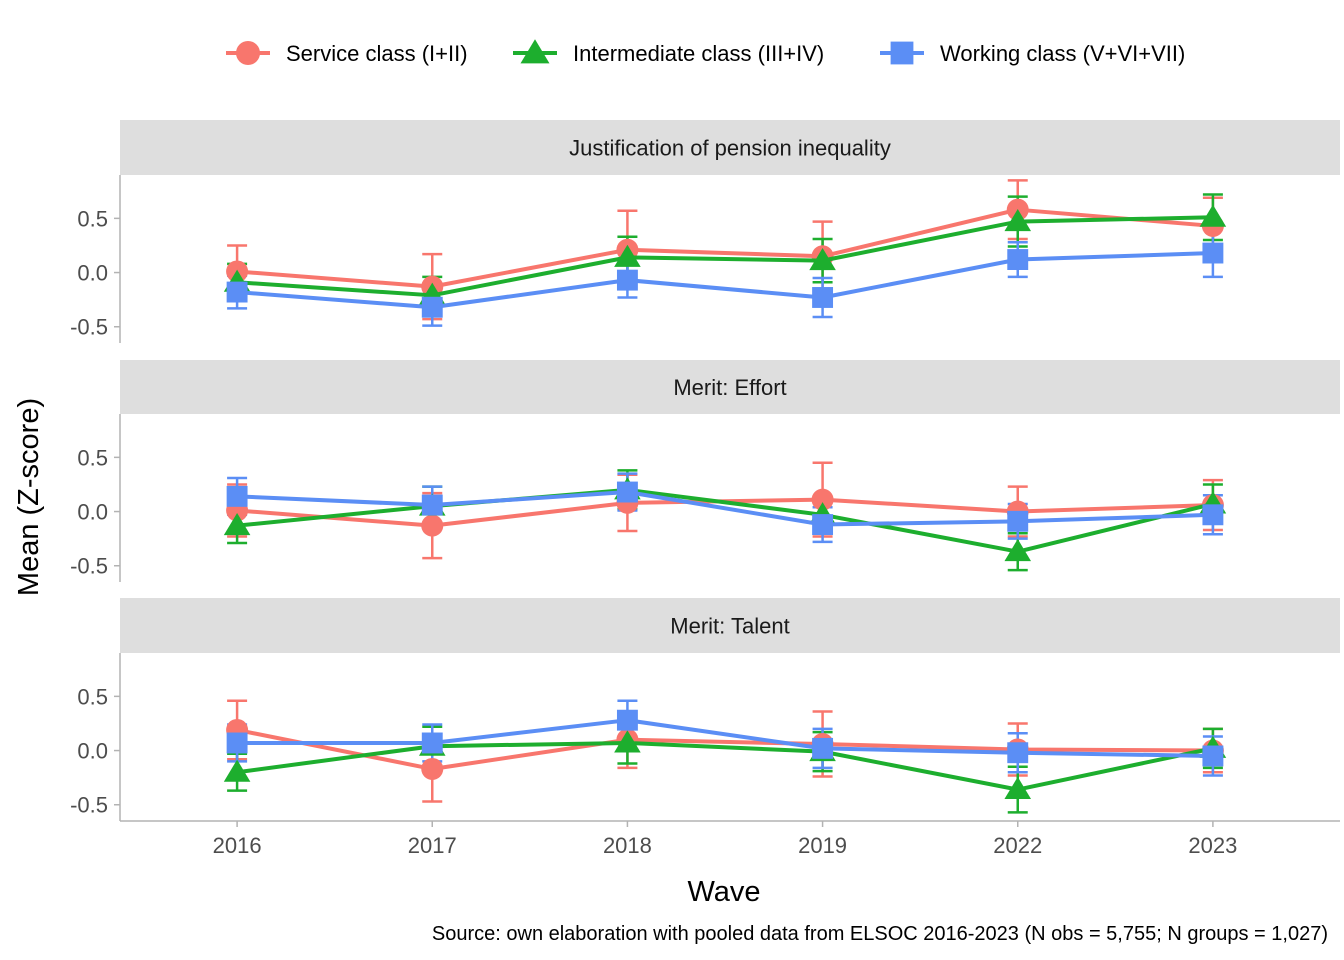 The height and width of the screenshot is (960, 1344). Describe the element at coordinates (902, 53) in the screenshot. I see `legend-key-marker-working-class-v-vi-vii` at that location.